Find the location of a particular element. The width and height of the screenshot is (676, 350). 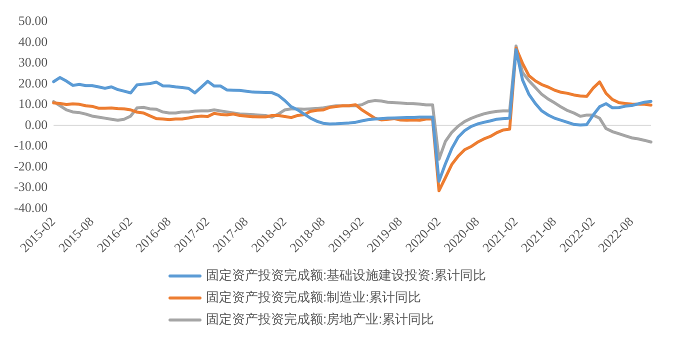

y-tick-label: -10.00 is located at coordinates (31, 145).